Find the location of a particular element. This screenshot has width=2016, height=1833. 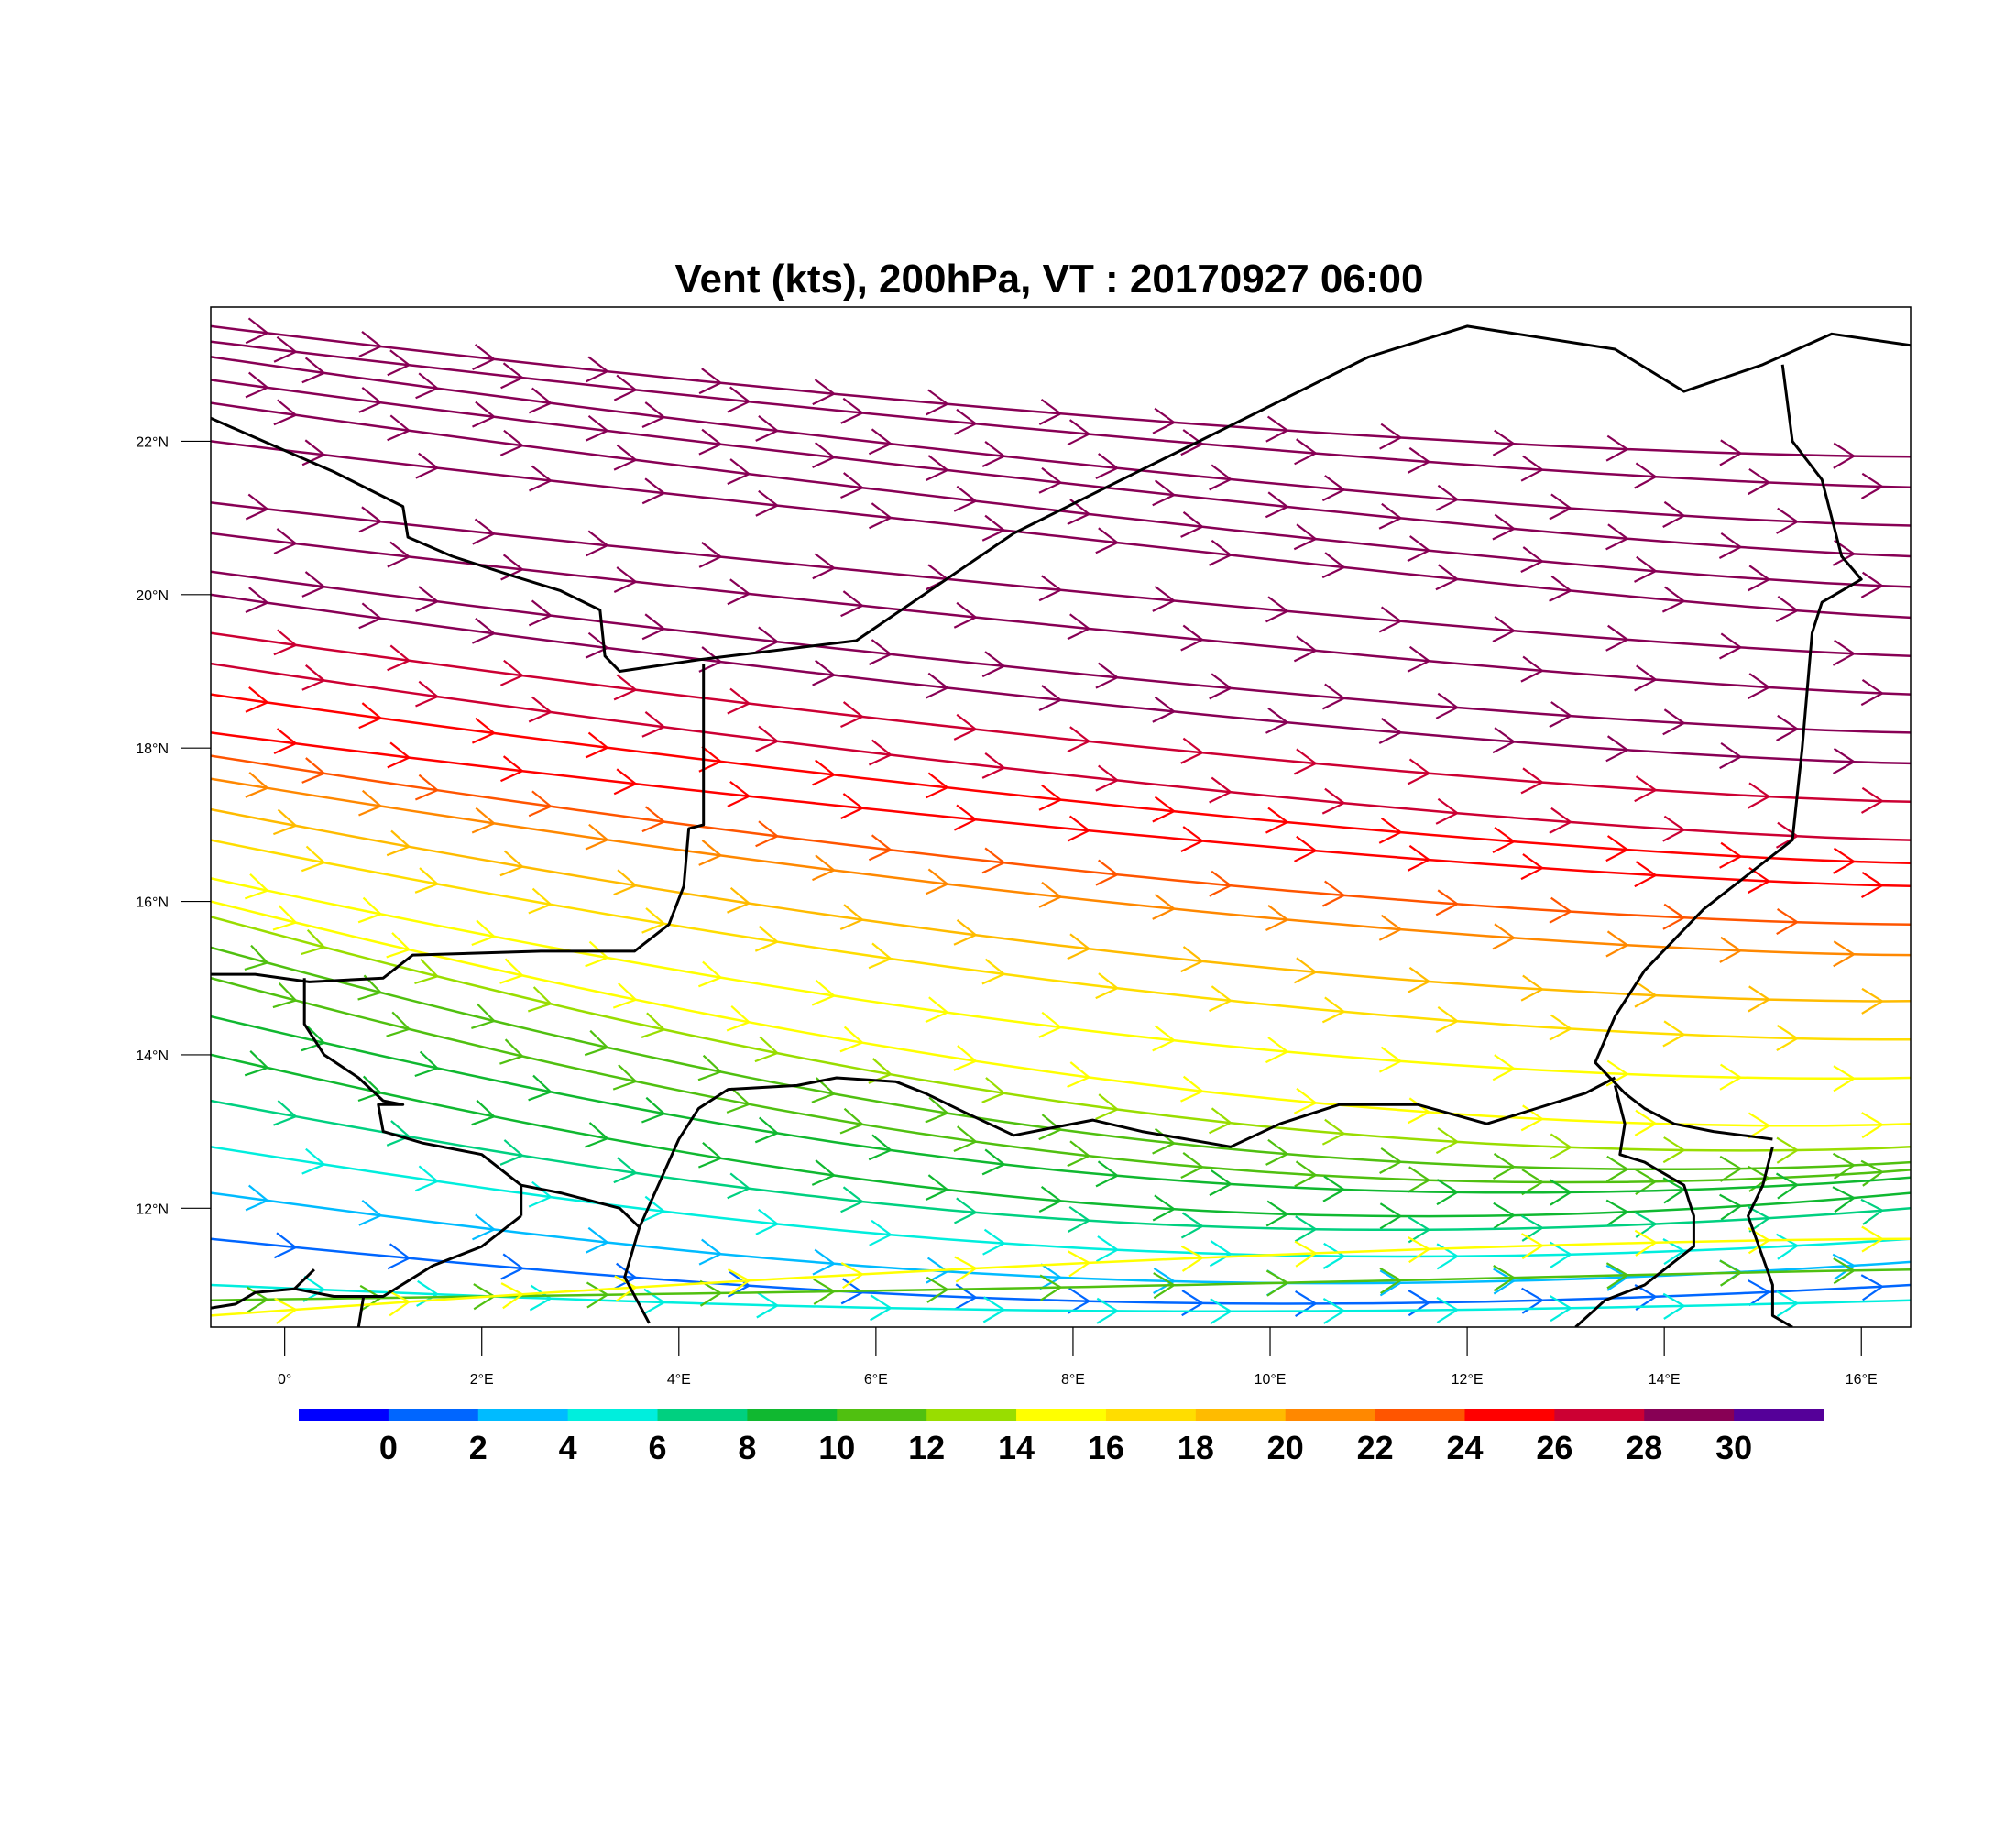

colorbar-label: 2 is located at coordinates (478, 1447).